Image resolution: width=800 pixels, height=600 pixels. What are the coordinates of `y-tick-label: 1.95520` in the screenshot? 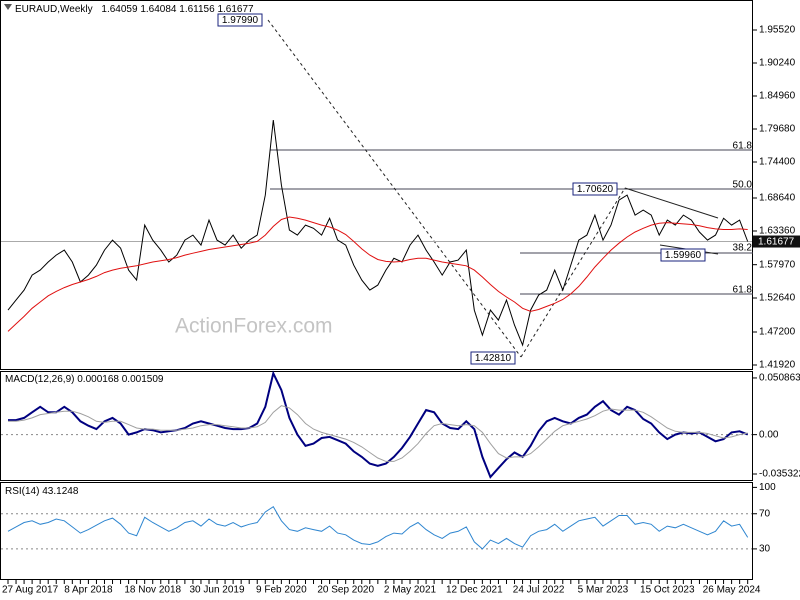 It's located at (777, 30).